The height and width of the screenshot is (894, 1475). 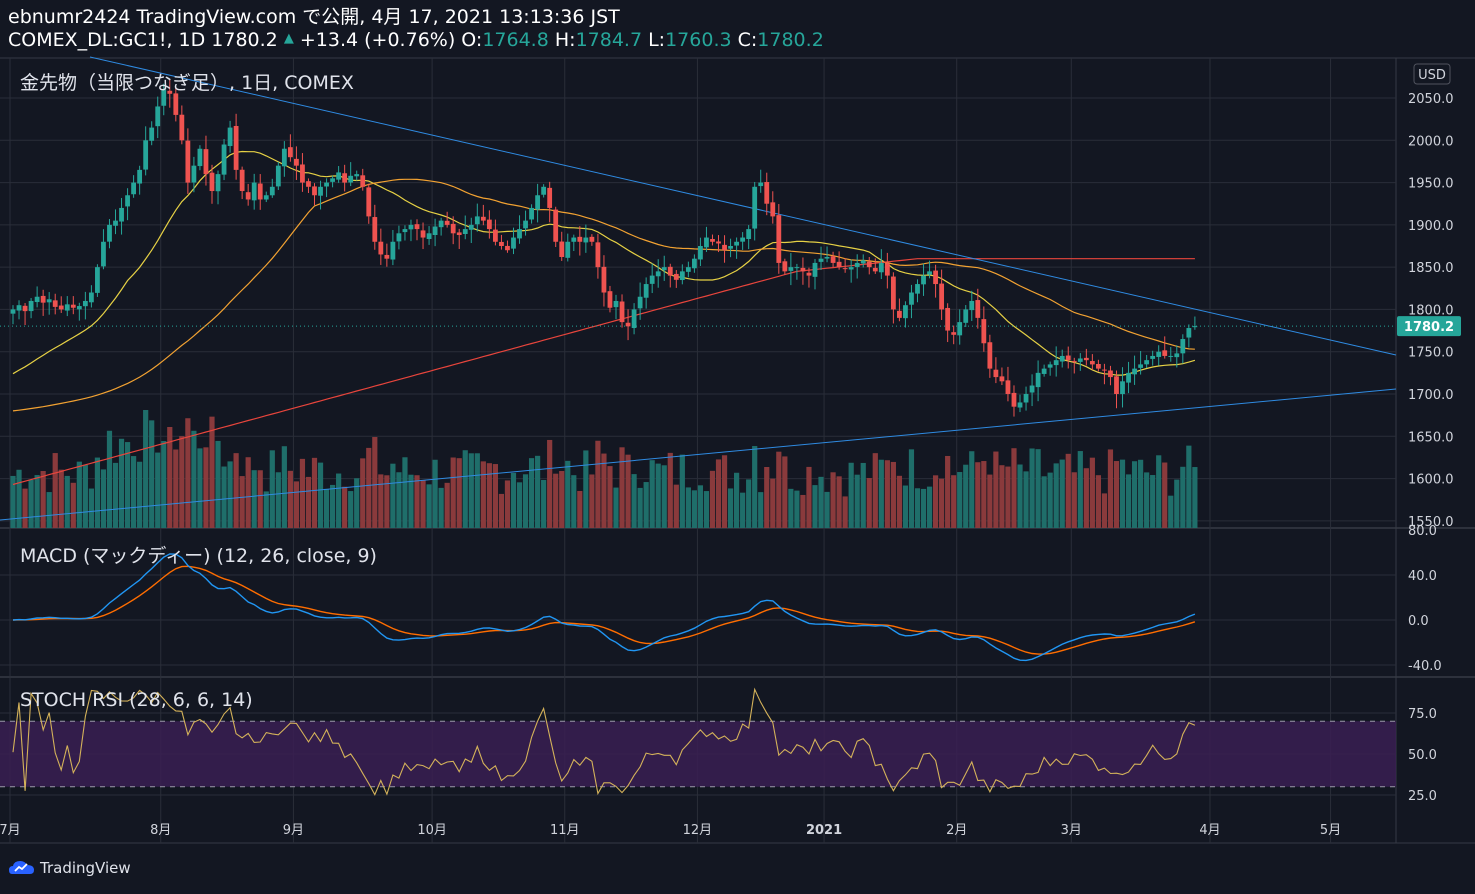 What do you see at coordinates (69, 868) in the screenshot?
I see `tradingview-logo: TradingView` at bounding box center [69, 868].